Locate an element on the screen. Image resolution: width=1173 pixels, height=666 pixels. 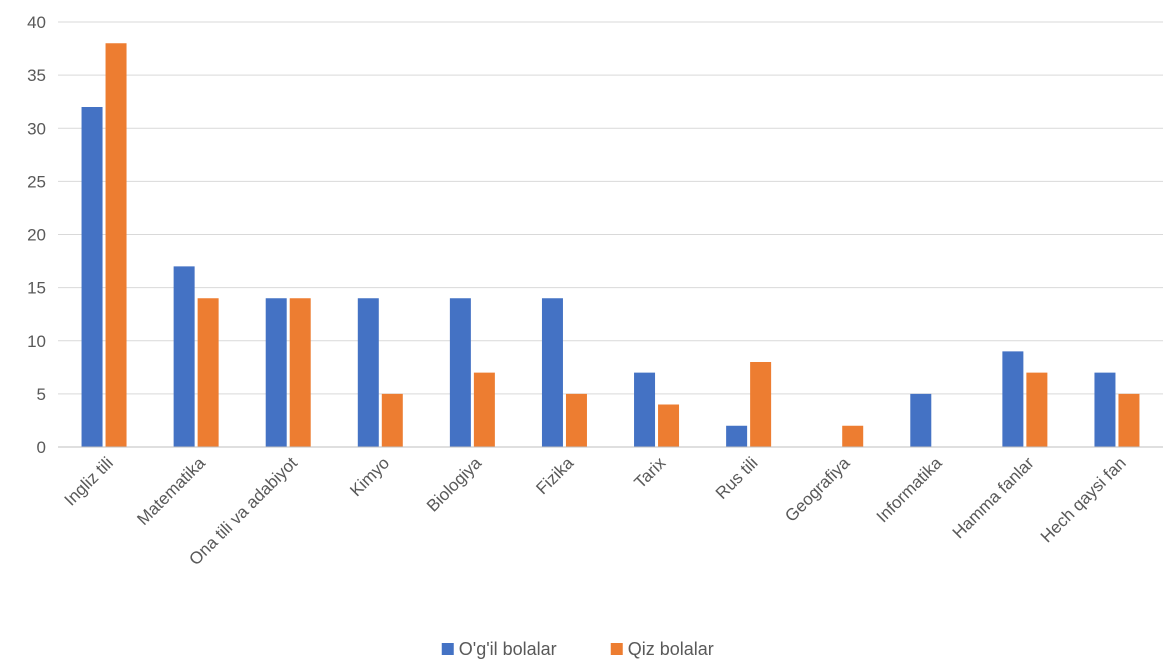
y-tick-label: 35 is located at coordinates (36, 75).